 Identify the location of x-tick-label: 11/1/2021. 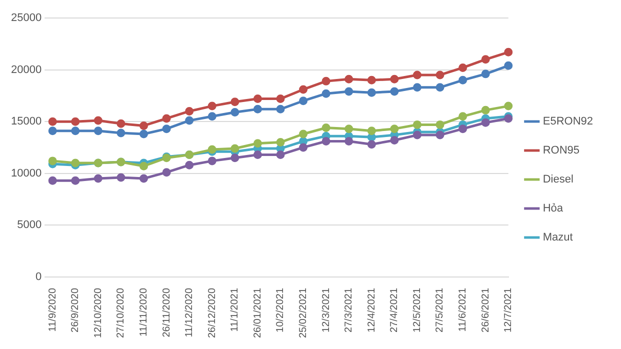
(235, 310).